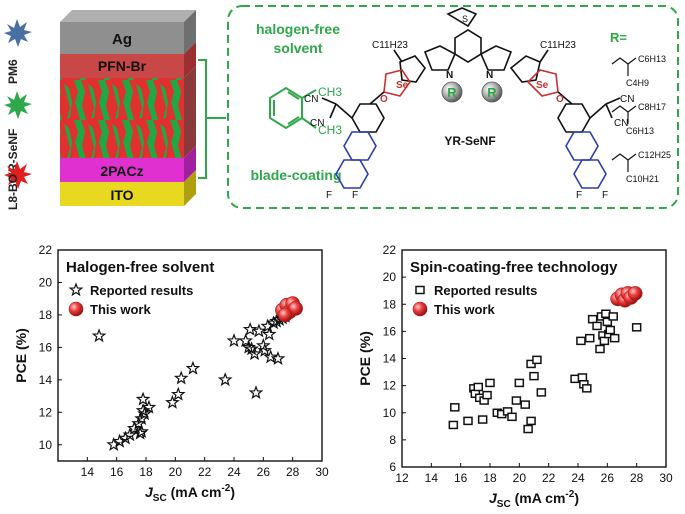 Image resolution: width=685 pixels, height=514 pixels. What do you see at coordinates (390, 304) in the screenshot?
I see `y-tick-label: 18` at bounding box center [390, 304].